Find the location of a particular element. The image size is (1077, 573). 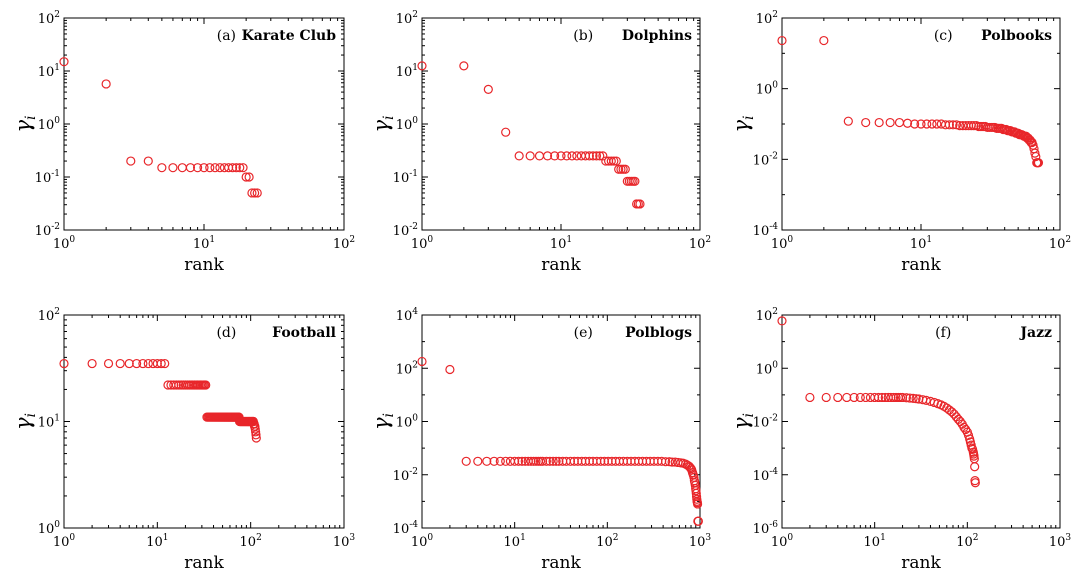

panel-title: Dolphins is located at coordinates (657, 36).